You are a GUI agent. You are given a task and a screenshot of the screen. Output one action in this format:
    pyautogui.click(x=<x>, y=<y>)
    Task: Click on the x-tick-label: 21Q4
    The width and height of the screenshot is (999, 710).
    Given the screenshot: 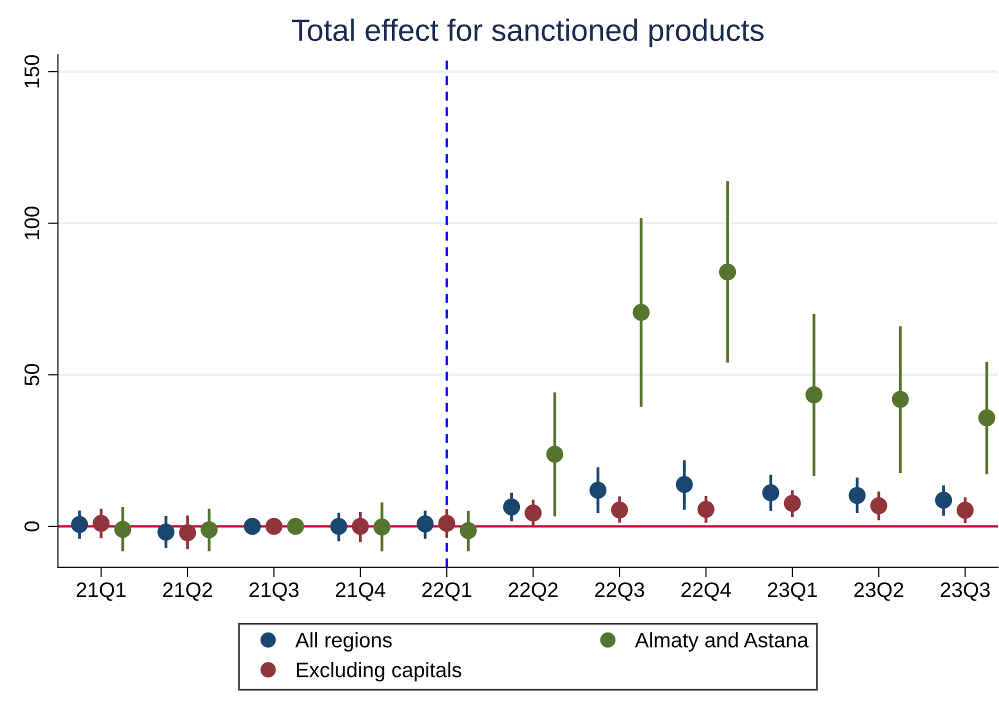 What is the action you would take?
    pyautogui.click(x=361, y=591)
    